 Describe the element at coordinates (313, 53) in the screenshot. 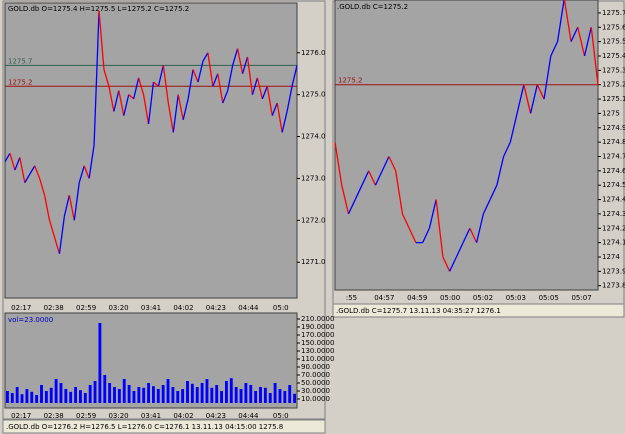

I see `y-tick-label: 1276.0` at that location.